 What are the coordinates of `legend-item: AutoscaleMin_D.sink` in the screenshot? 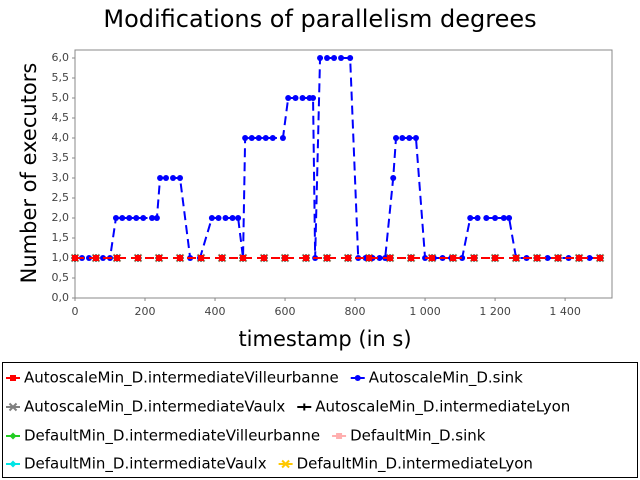 It's located at (436, 378).